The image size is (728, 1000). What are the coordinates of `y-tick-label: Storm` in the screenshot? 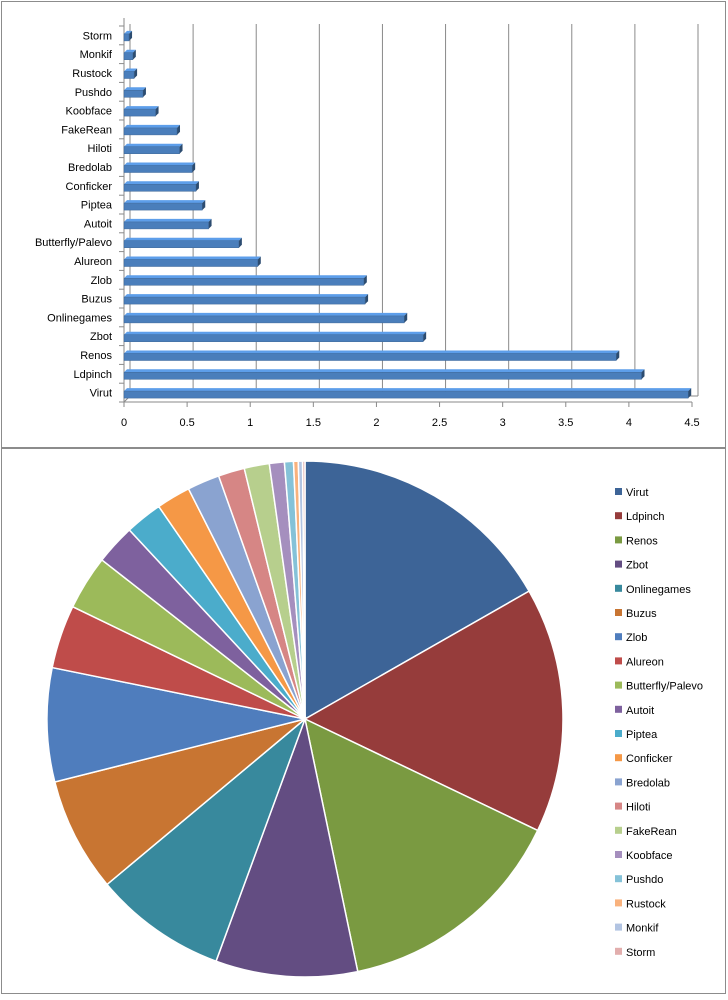 It's located at (97, 36).